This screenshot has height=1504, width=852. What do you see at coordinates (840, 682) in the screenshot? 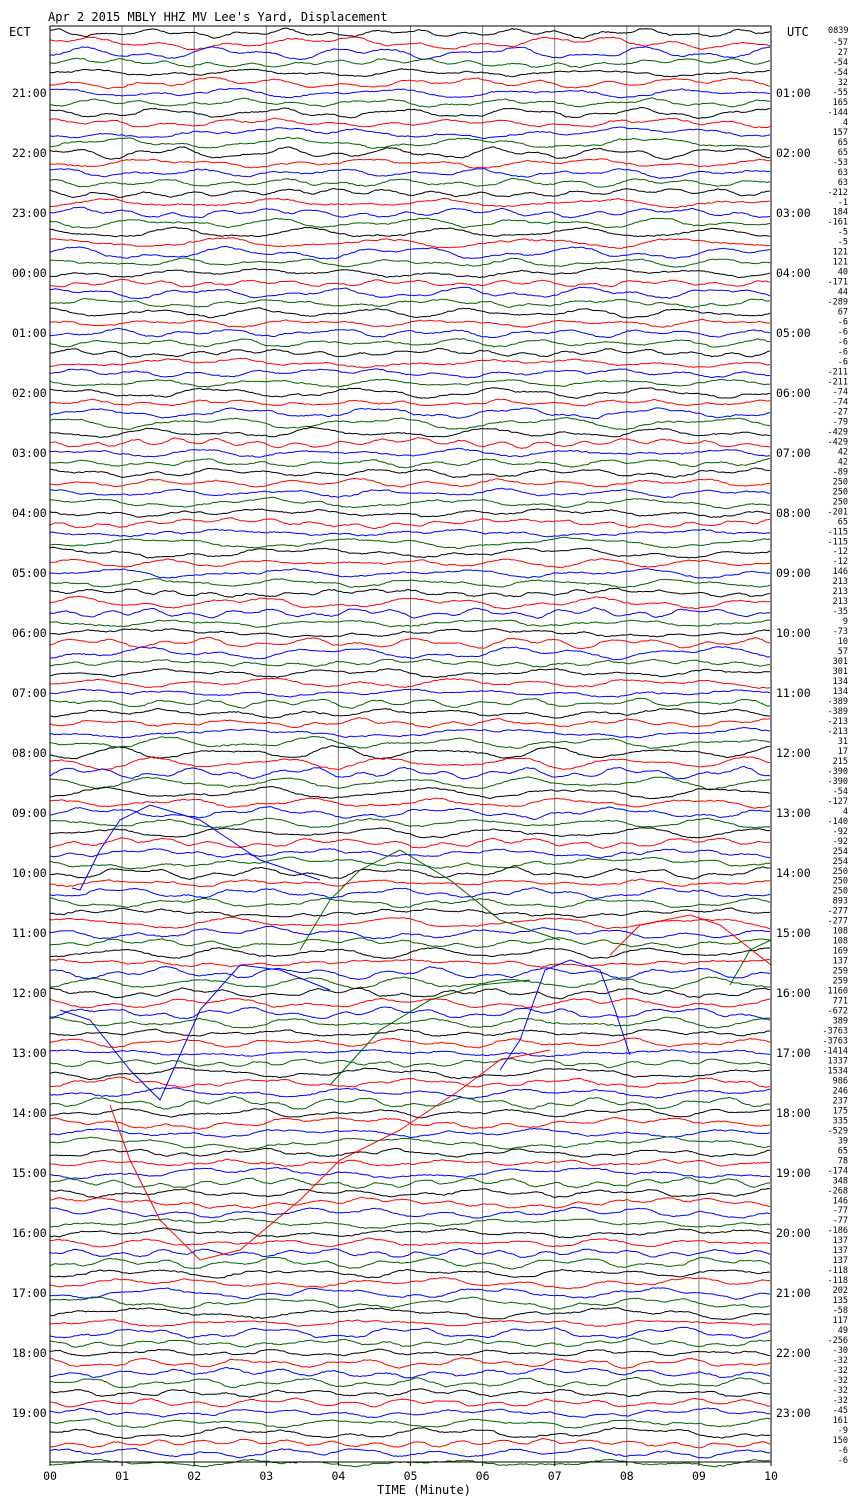
I see `trace-offset-label: 134` at bounding box center [840, 682].